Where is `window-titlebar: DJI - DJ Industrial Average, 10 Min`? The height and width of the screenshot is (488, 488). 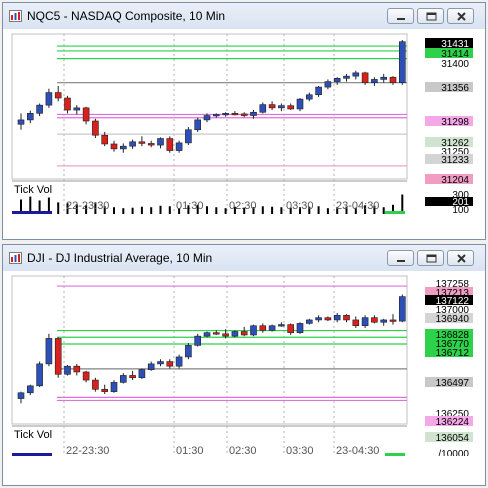 window-titlebar: DJI - DJ Industrial Average, 10 Min is located at coordinates (244, 258).